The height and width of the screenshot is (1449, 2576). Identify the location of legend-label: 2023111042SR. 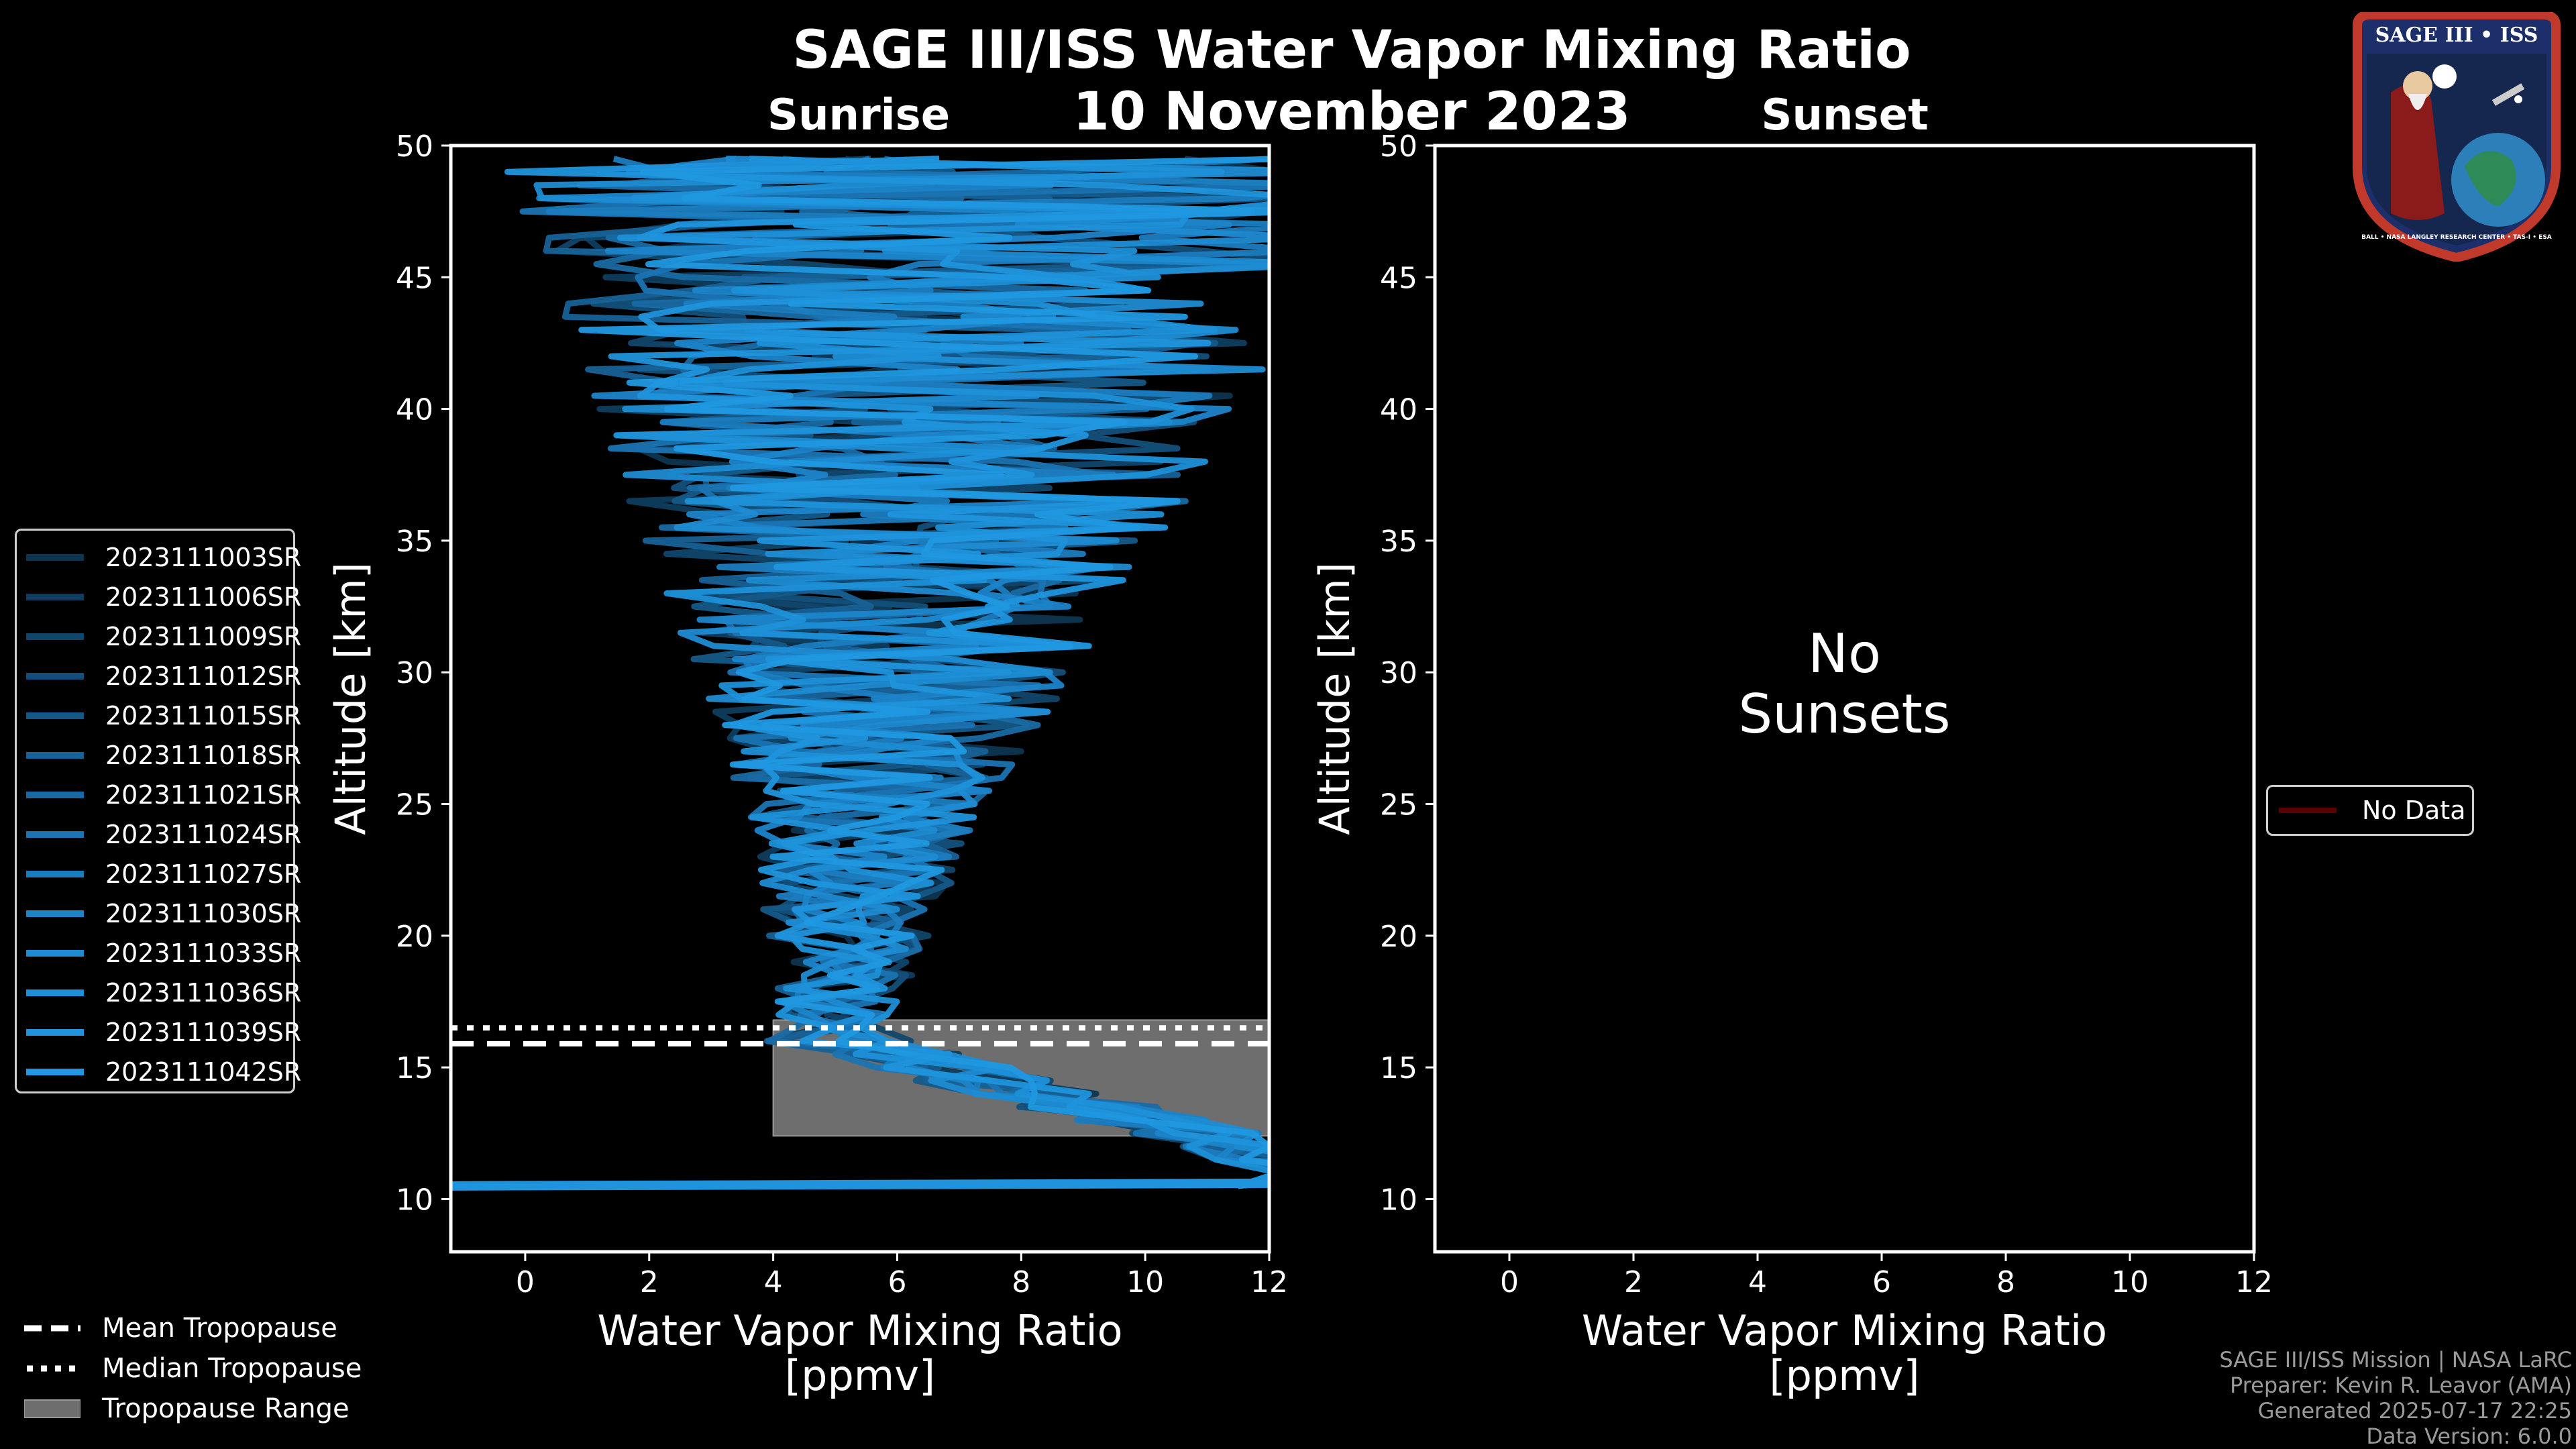
(203, 1072).